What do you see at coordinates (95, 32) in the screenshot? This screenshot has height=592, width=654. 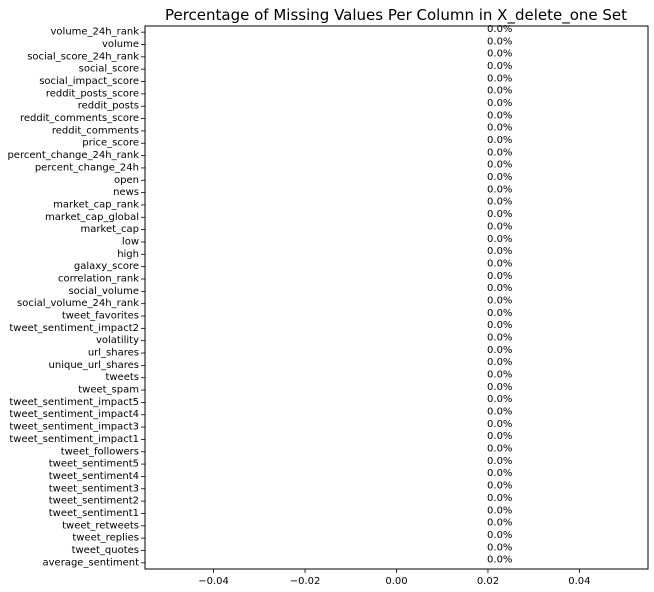 I see `y-tick-label: volume_24h_rank` at bounding box center [95, 32].